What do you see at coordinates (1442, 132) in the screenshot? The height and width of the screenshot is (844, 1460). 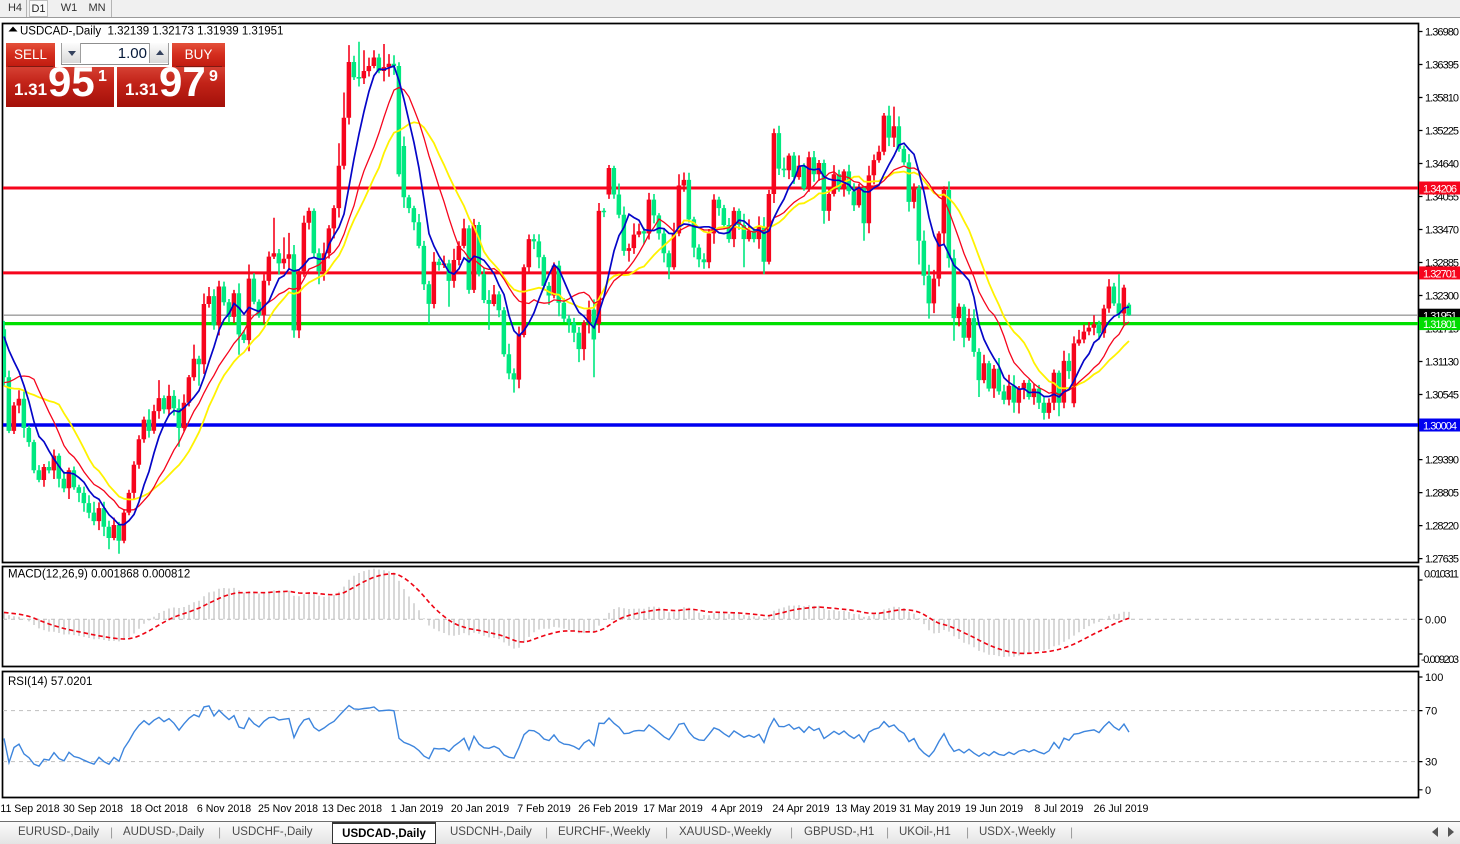 I see `svg-text: 1.35225` at bounding box center [1442, 132].